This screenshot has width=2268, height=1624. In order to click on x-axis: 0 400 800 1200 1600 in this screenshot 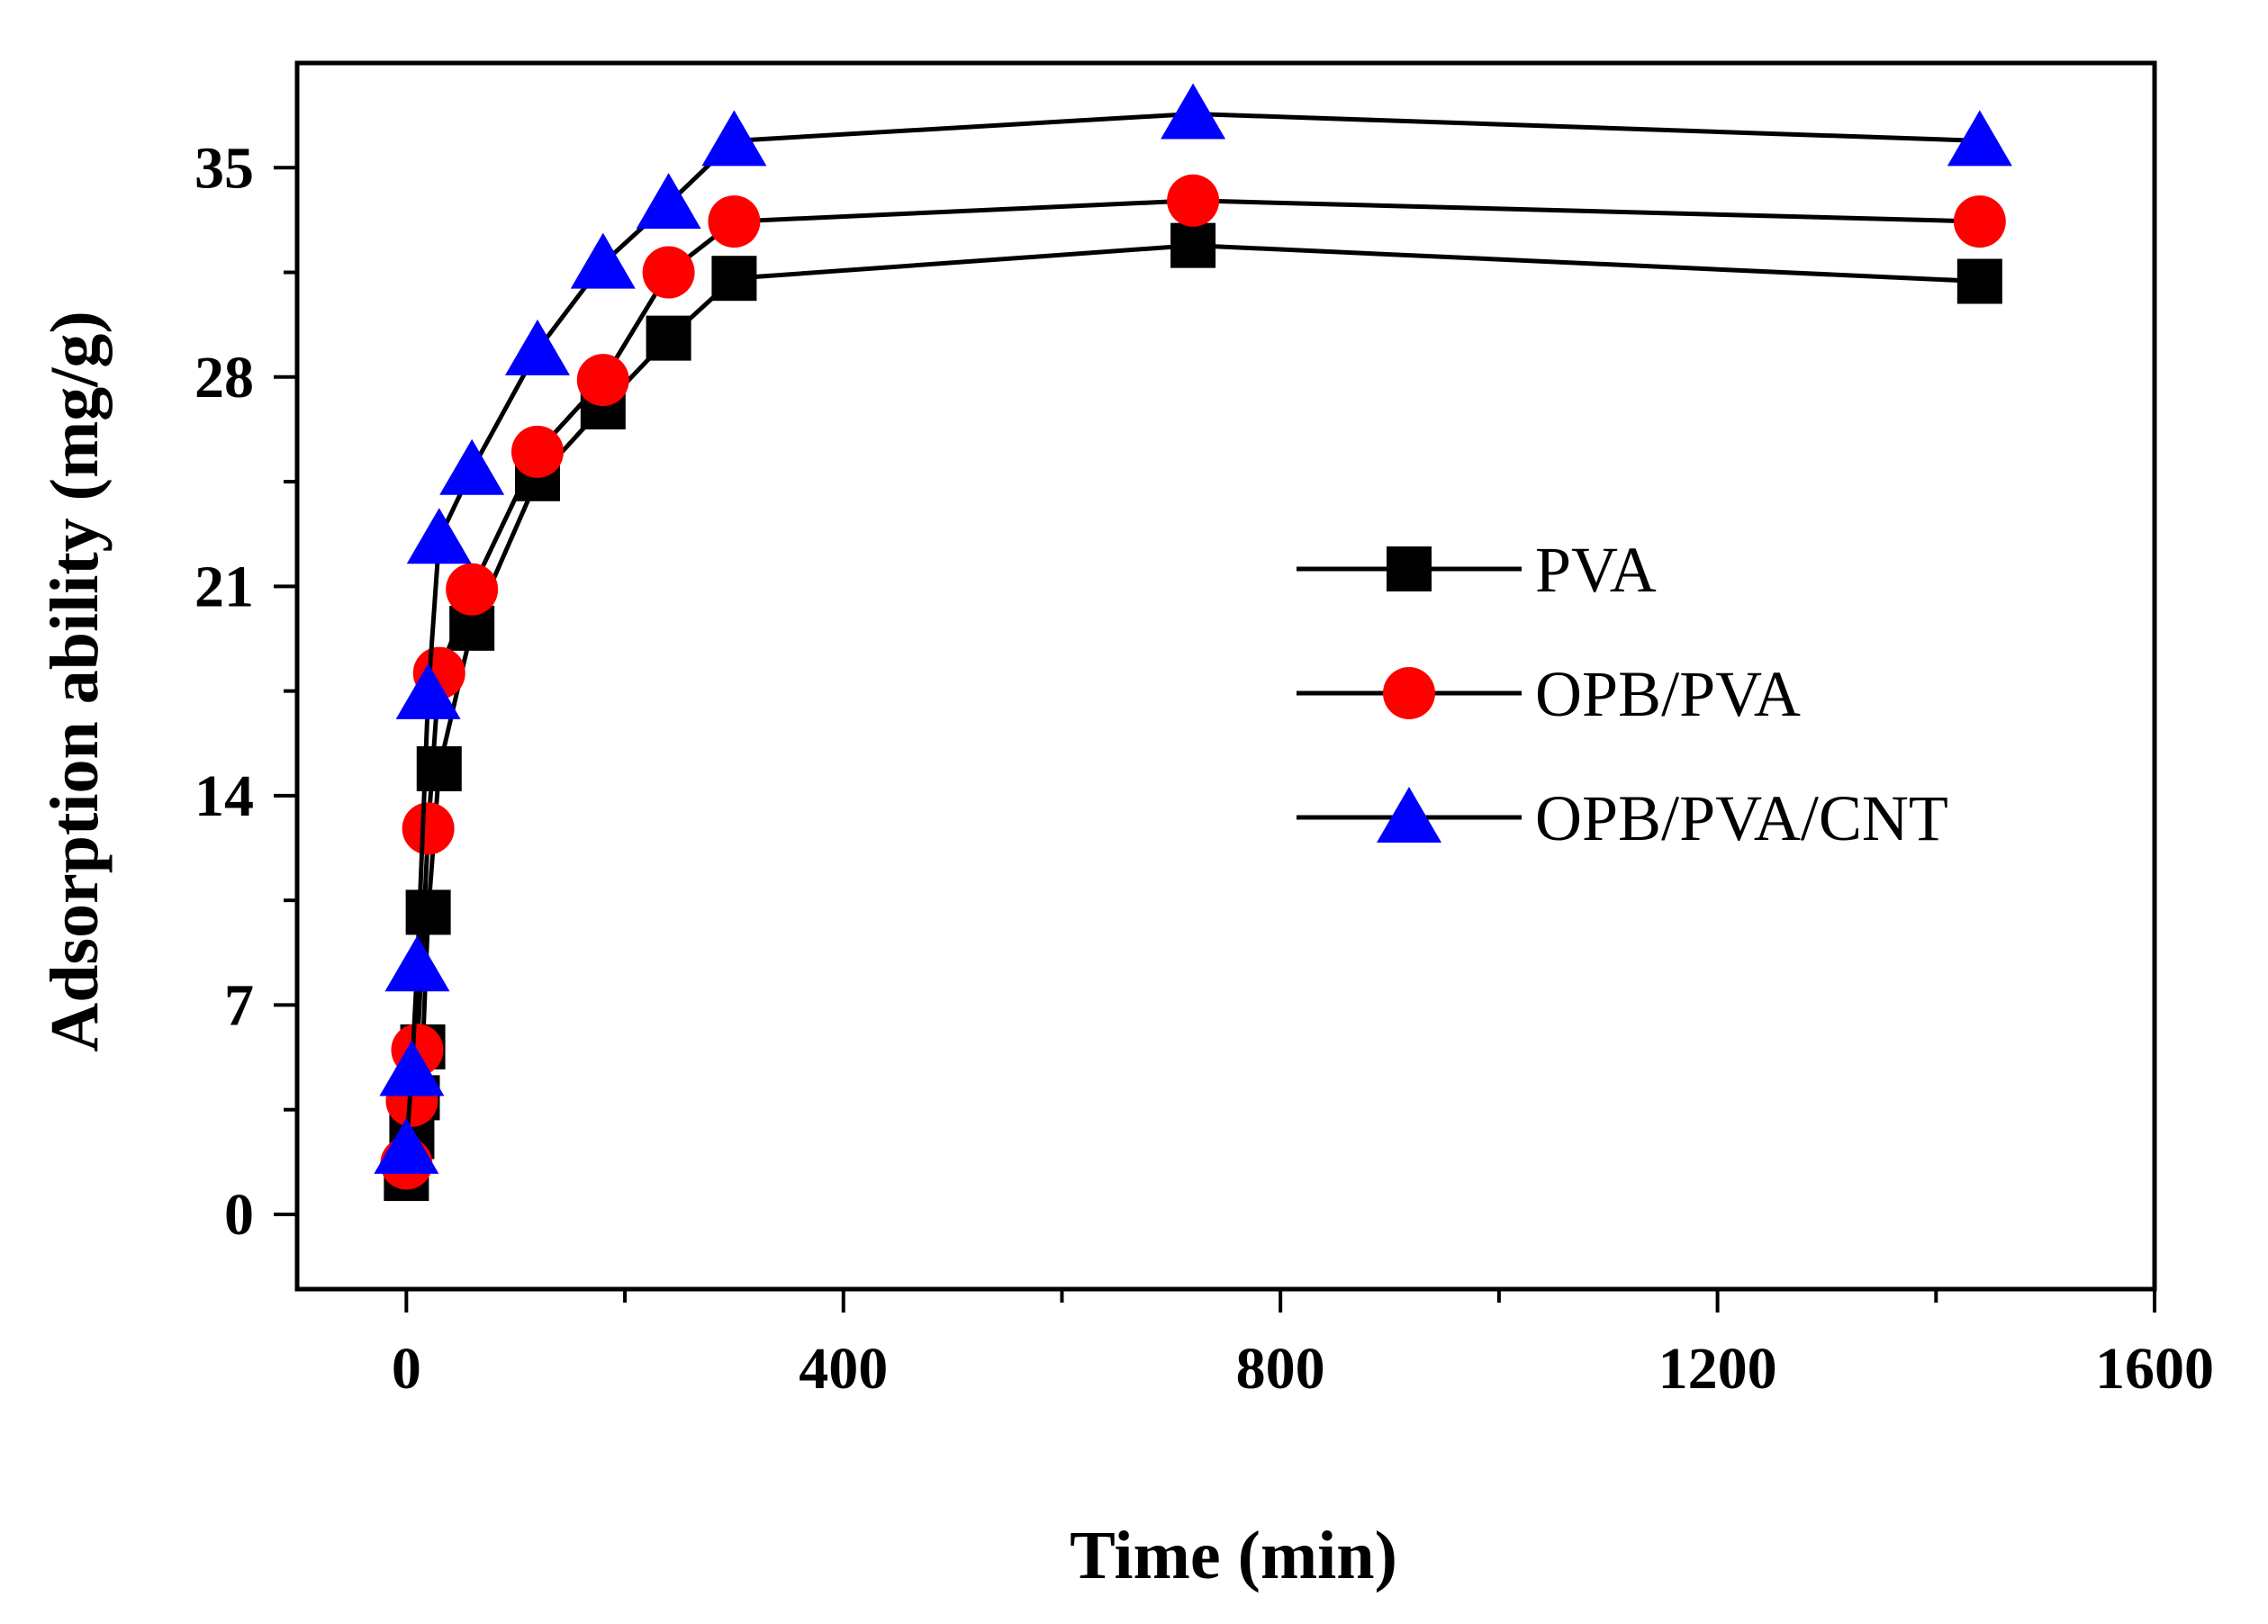, I will do `click(1303, 1345)`.